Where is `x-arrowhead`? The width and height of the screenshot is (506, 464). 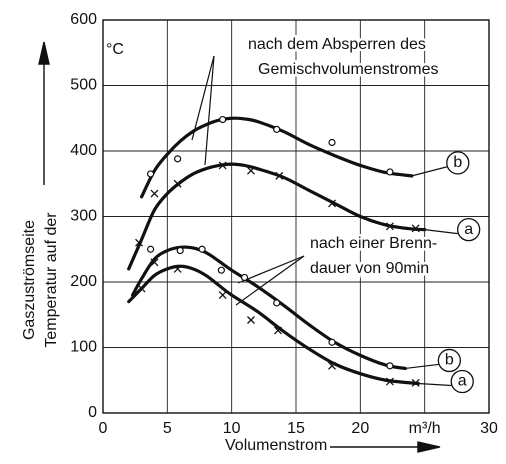
x-arrowhead is located at coordinates (429, 447).